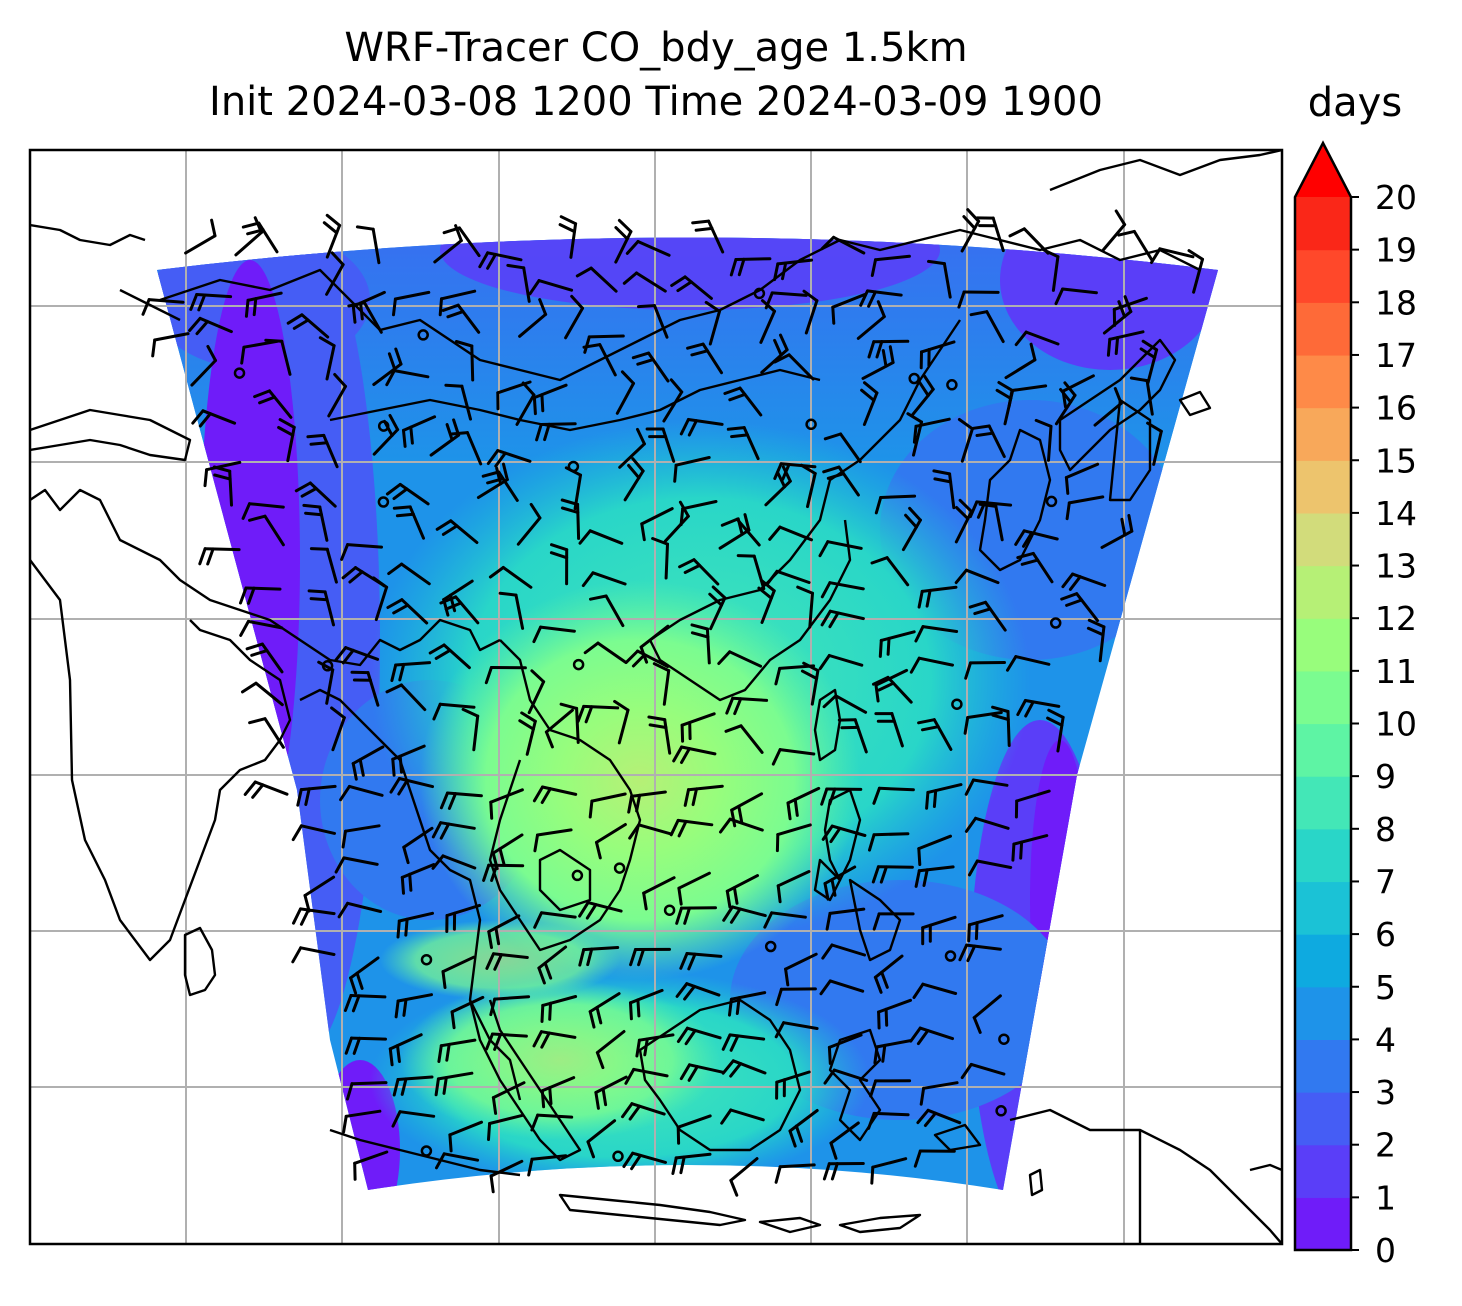 The image size is (1462, 1306). Describe the element at coordinates (1396, 250) in the screenshot. I see `colorbar-tick-label: 19` at that location.